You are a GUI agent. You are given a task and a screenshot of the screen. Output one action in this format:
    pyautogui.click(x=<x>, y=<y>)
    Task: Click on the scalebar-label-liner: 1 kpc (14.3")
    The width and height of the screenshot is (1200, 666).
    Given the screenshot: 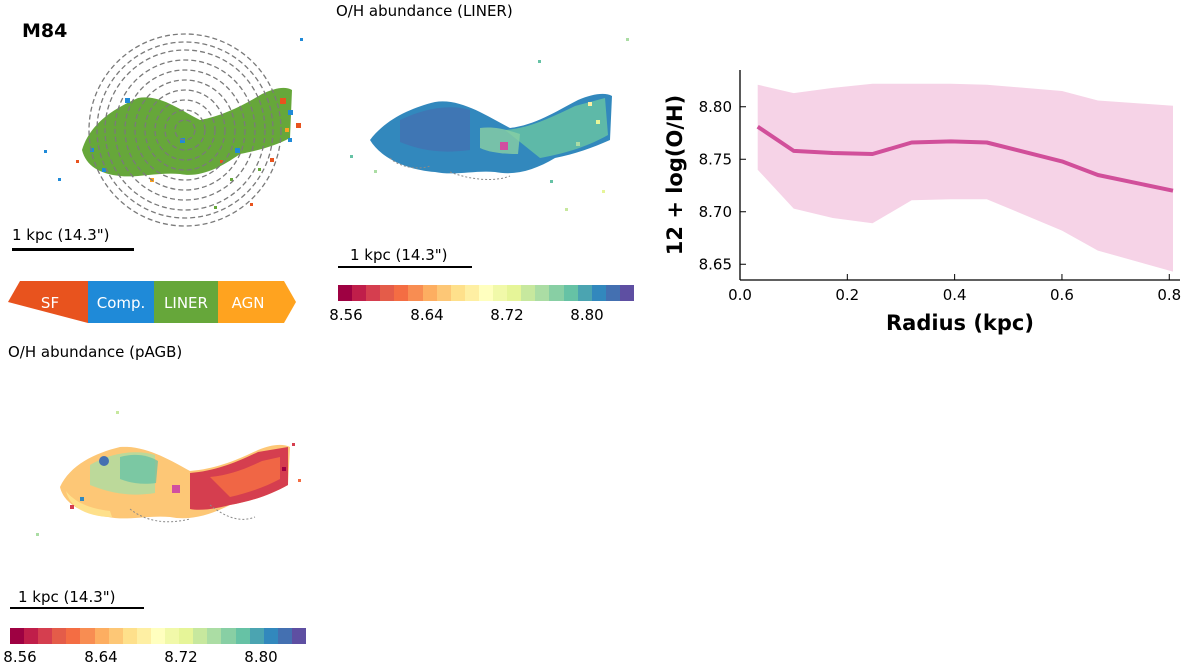 What is the action you would take?
    pyautogui.click(x=399, y=255)
    